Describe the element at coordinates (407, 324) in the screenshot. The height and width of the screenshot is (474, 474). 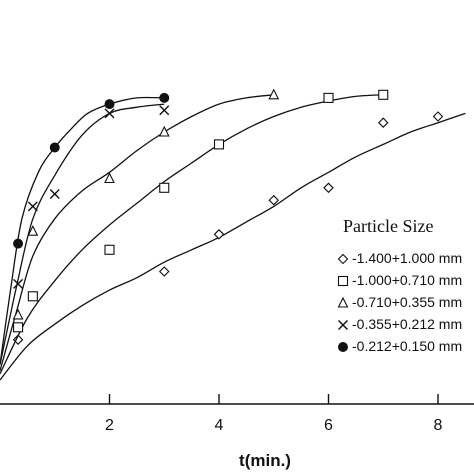
I see `legend-label-3: -0.355+0.212 mm` at that location.